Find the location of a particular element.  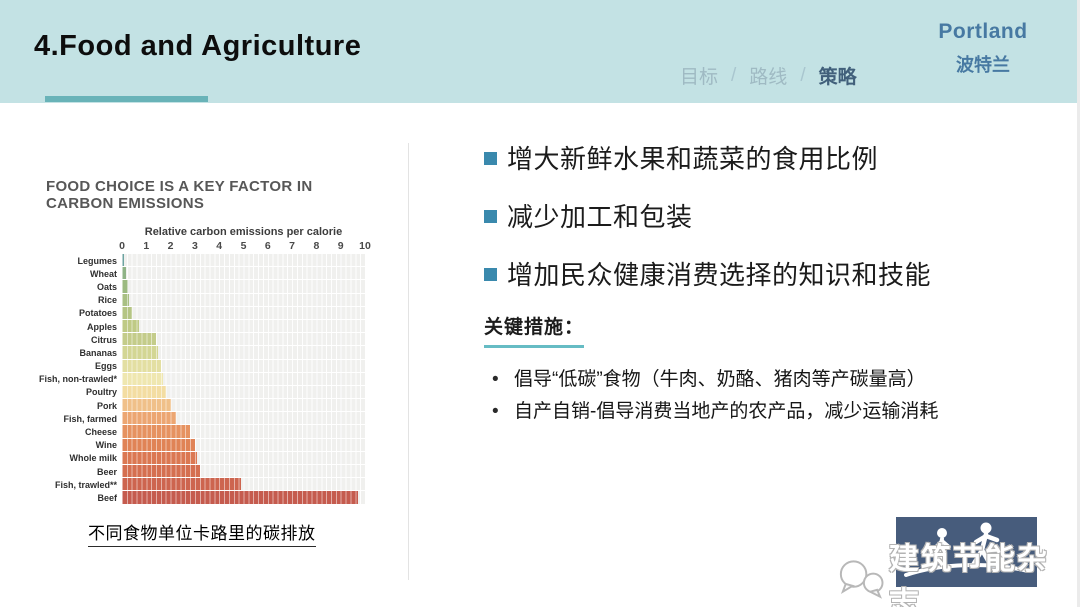

watermark: 建筑节能杂志 is located at coordinates (955, 570).